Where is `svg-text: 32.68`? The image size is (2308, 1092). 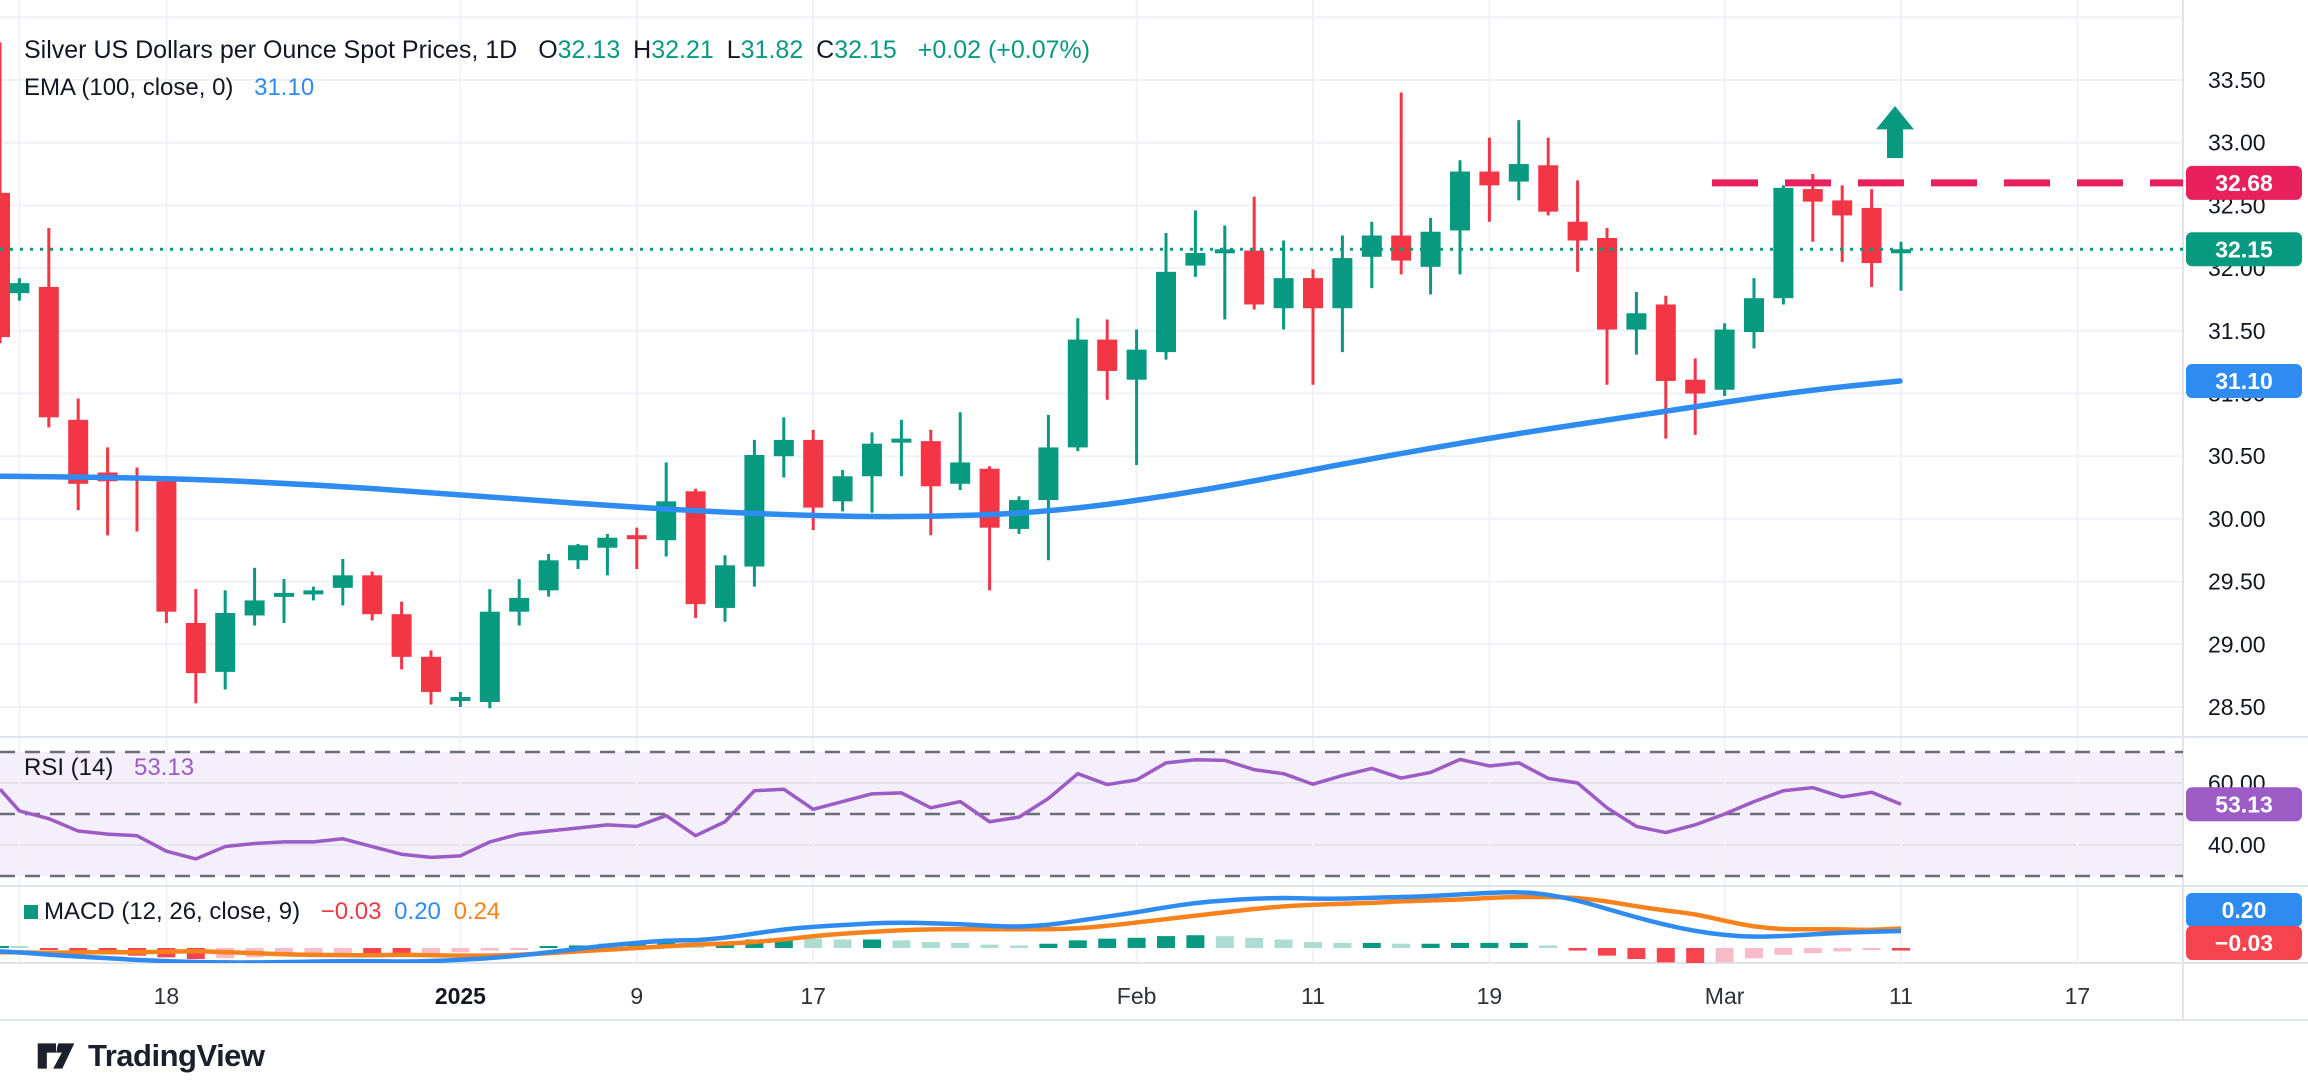
svg-text: 32.68 is located at coordinates (2244, 183).